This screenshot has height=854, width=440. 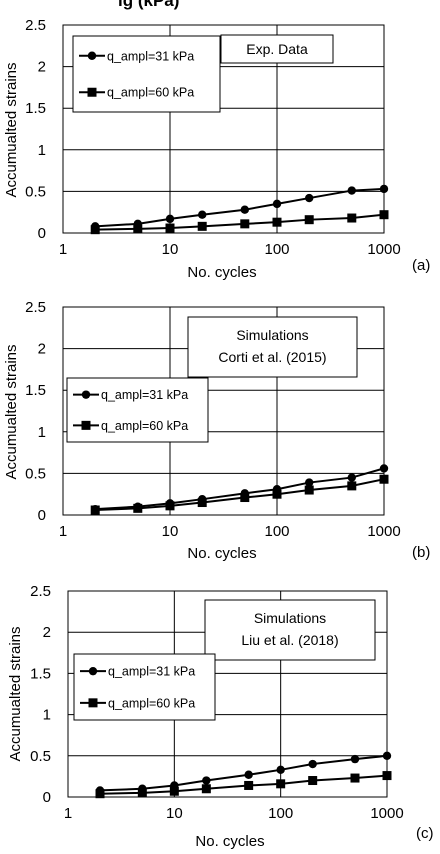 I want to click on annotation-text: Exp. Data, so click(x=277, y=49).